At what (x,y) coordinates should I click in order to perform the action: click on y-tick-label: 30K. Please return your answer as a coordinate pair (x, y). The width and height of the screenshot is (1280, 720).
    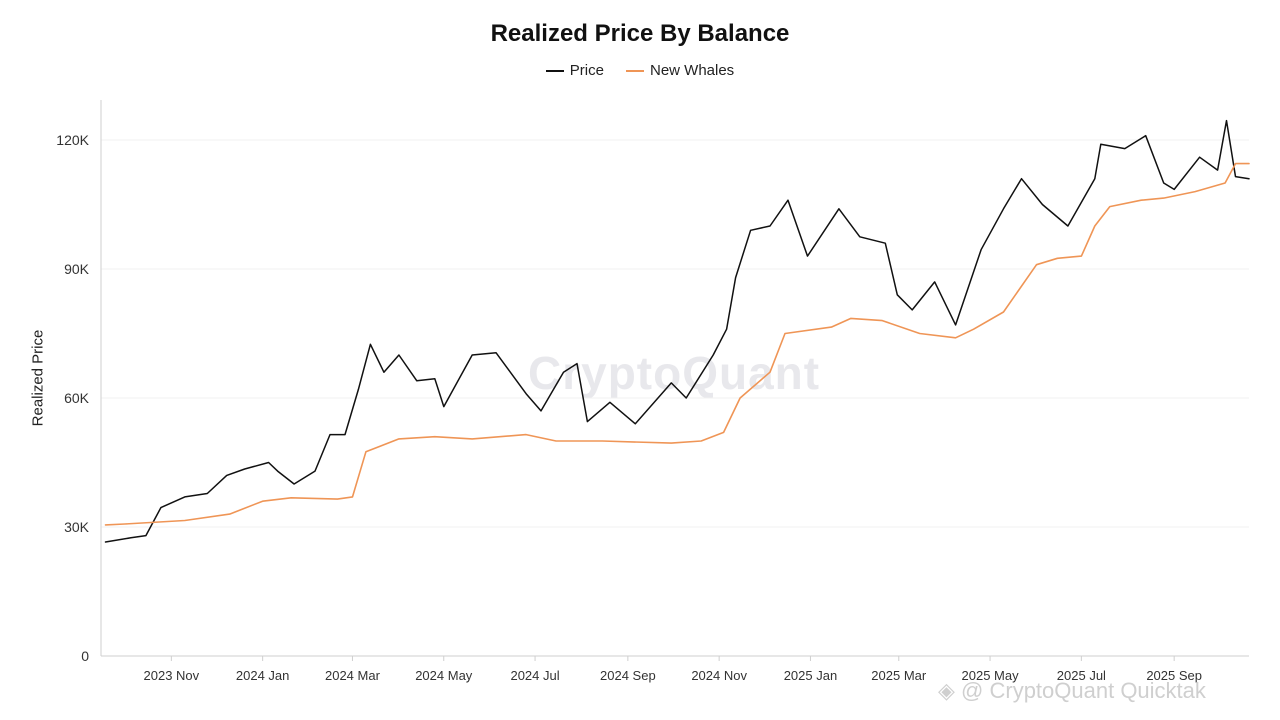
    Looking at the image, I should click on (77, 527).